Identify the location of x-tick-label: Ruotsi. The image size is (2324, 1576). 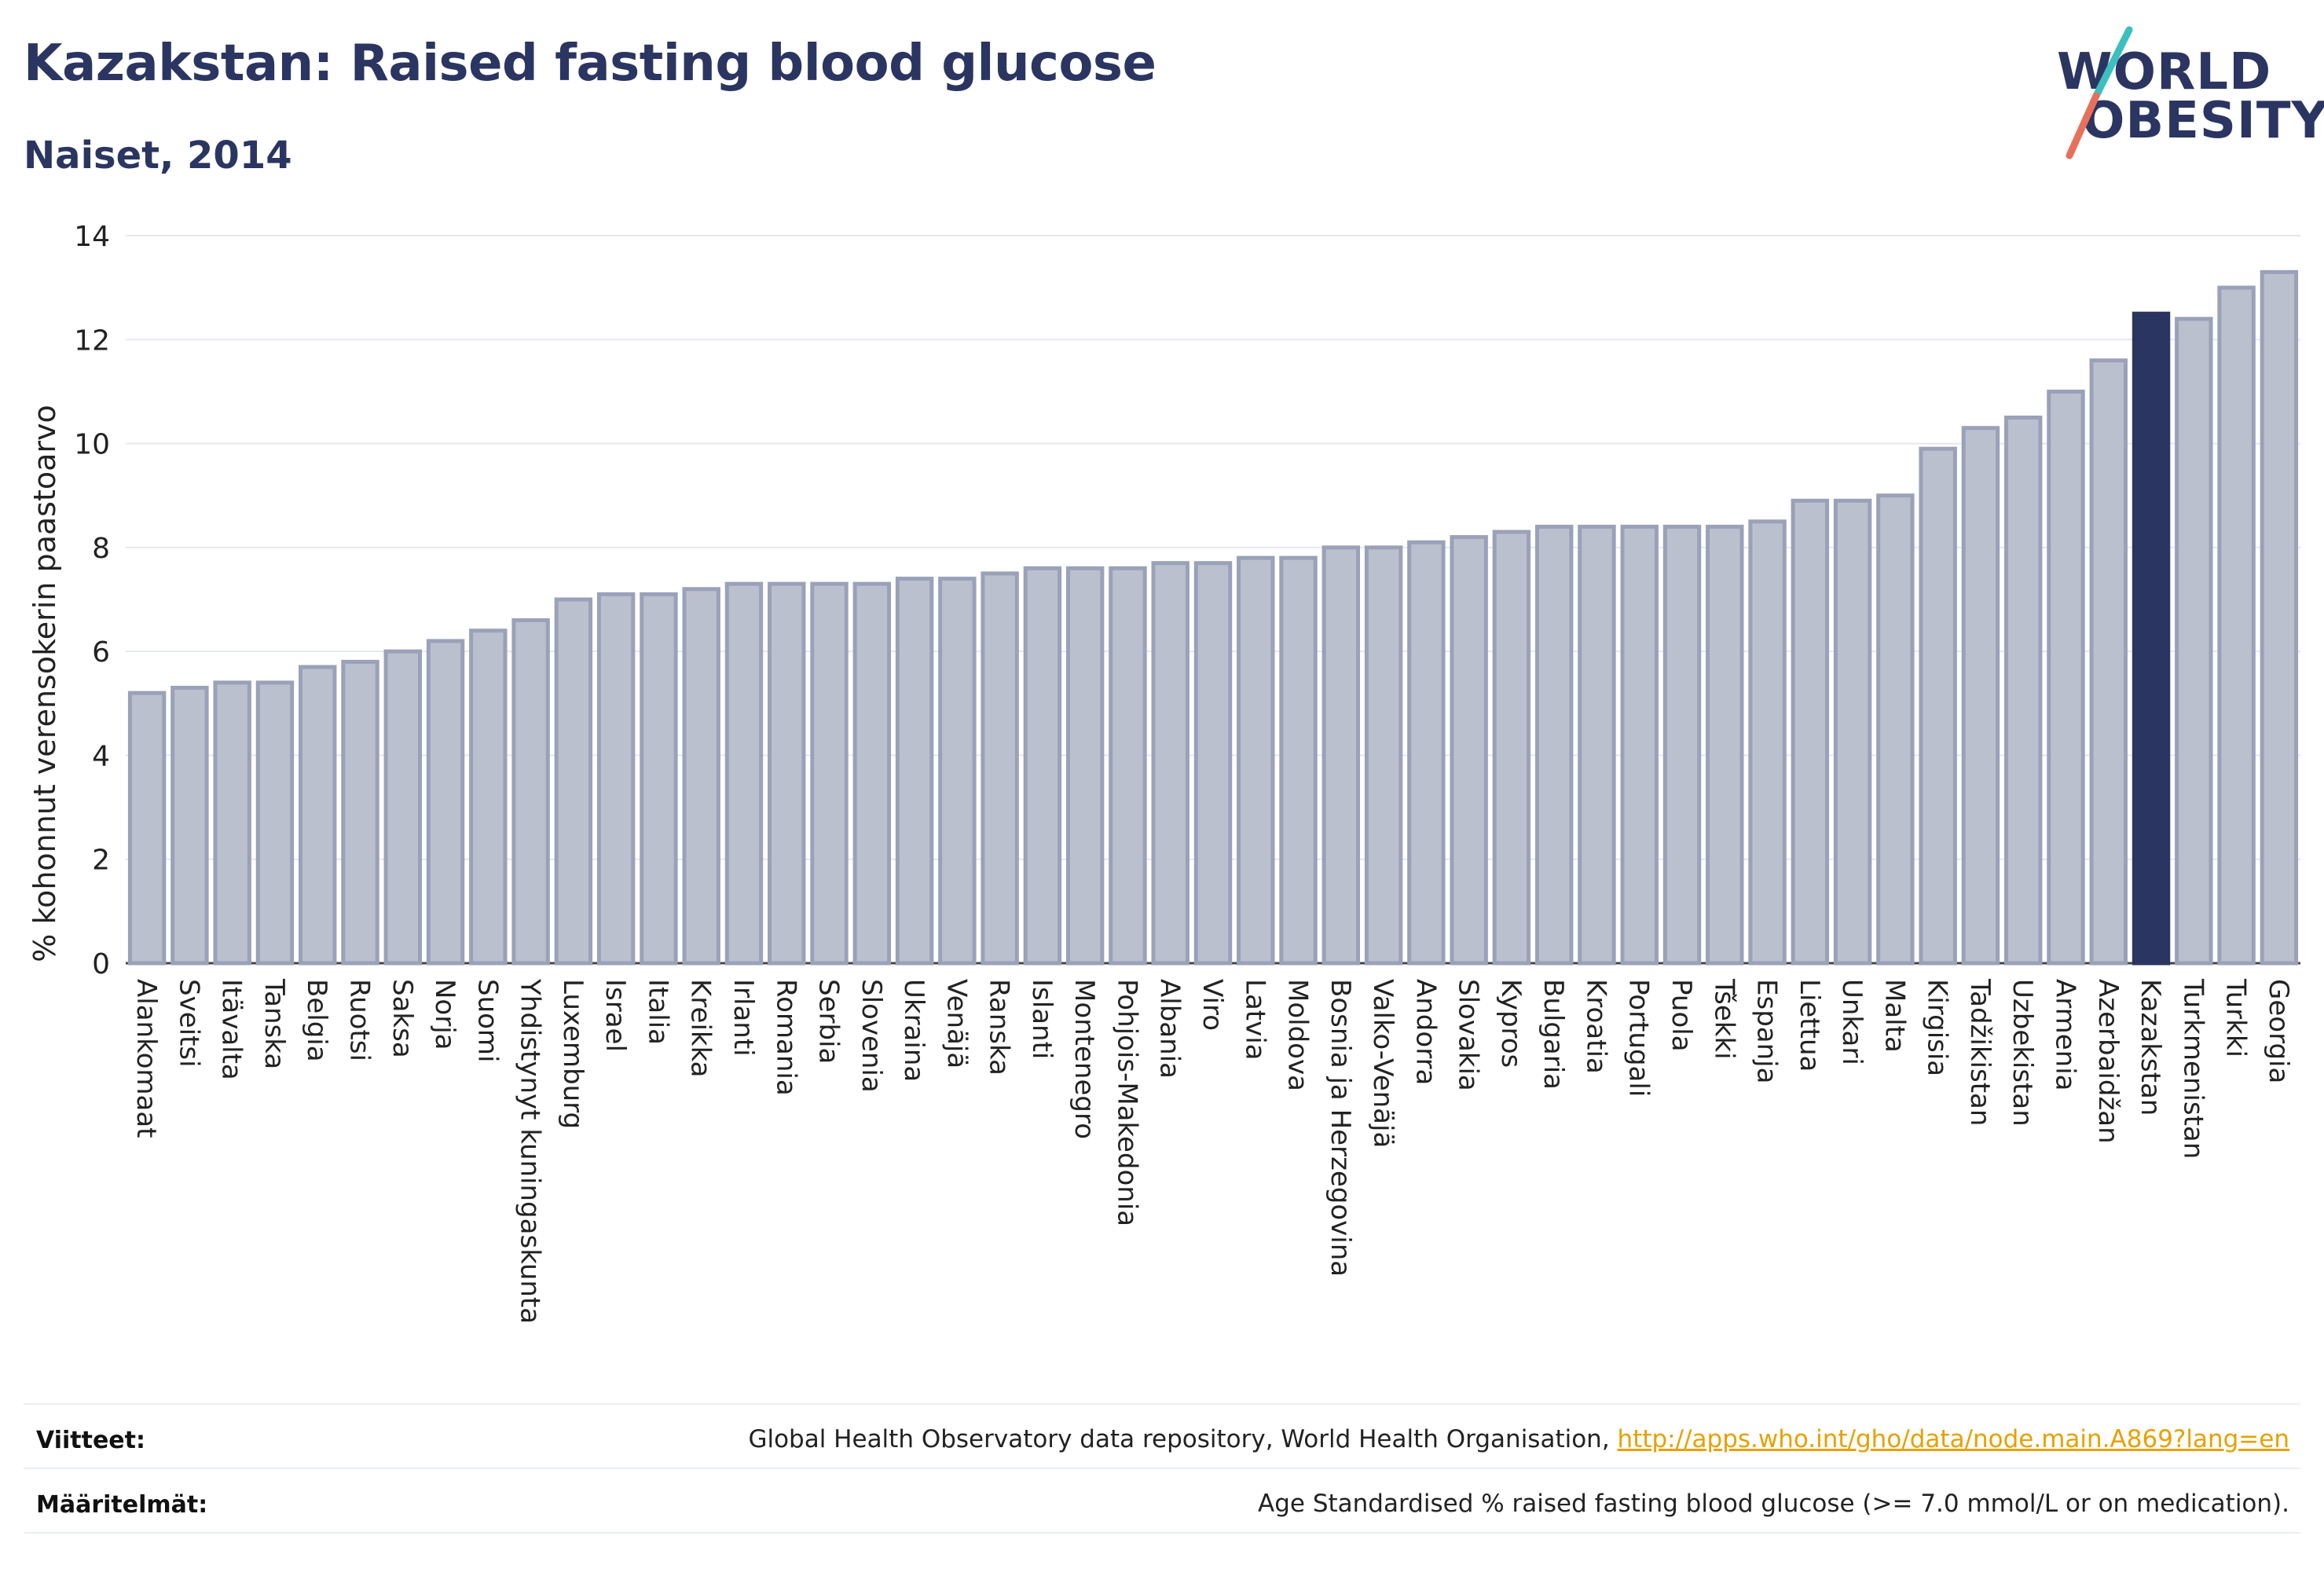
(360, 1020).